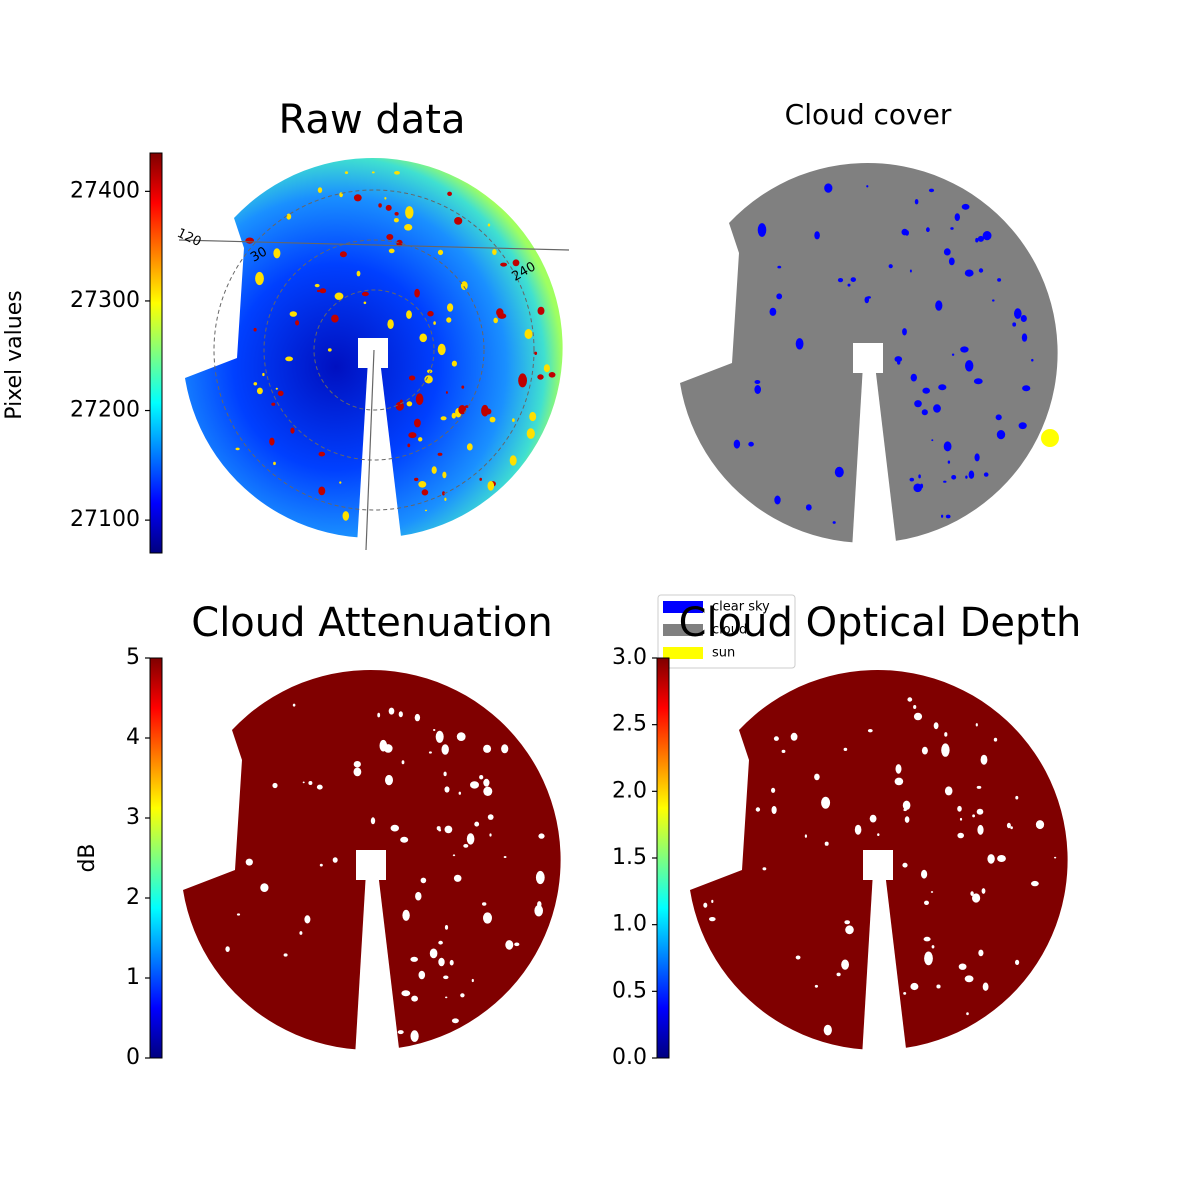 Image resolution: width=1200 pixels, height=1200 pixels. I want to click on colorbar-label: Pixel values, so click(14, 354).